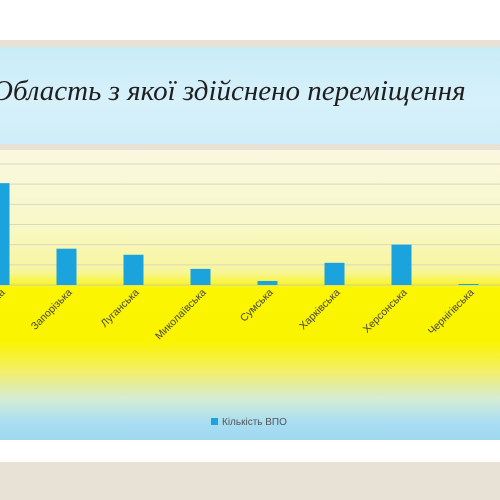  What do you see at coordinates (4, 308) in the screenshot?
I see `x-tick-label: Донецька` at bounding box center [4, 308].